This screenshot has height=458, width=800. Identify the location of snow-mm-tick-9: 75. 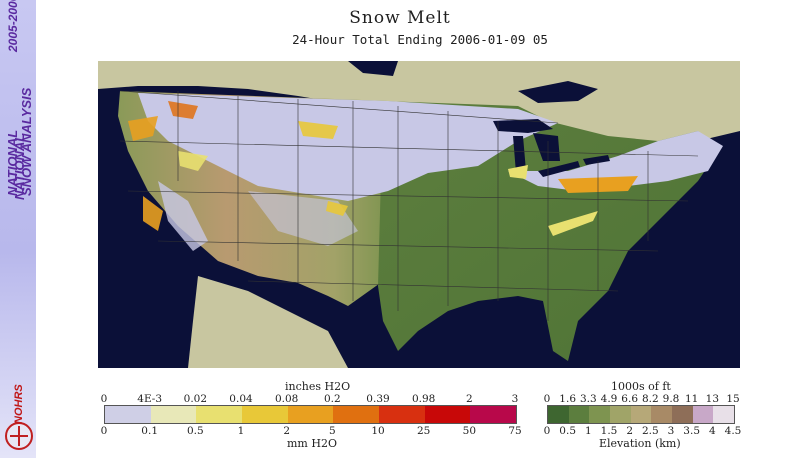
(515, 431).